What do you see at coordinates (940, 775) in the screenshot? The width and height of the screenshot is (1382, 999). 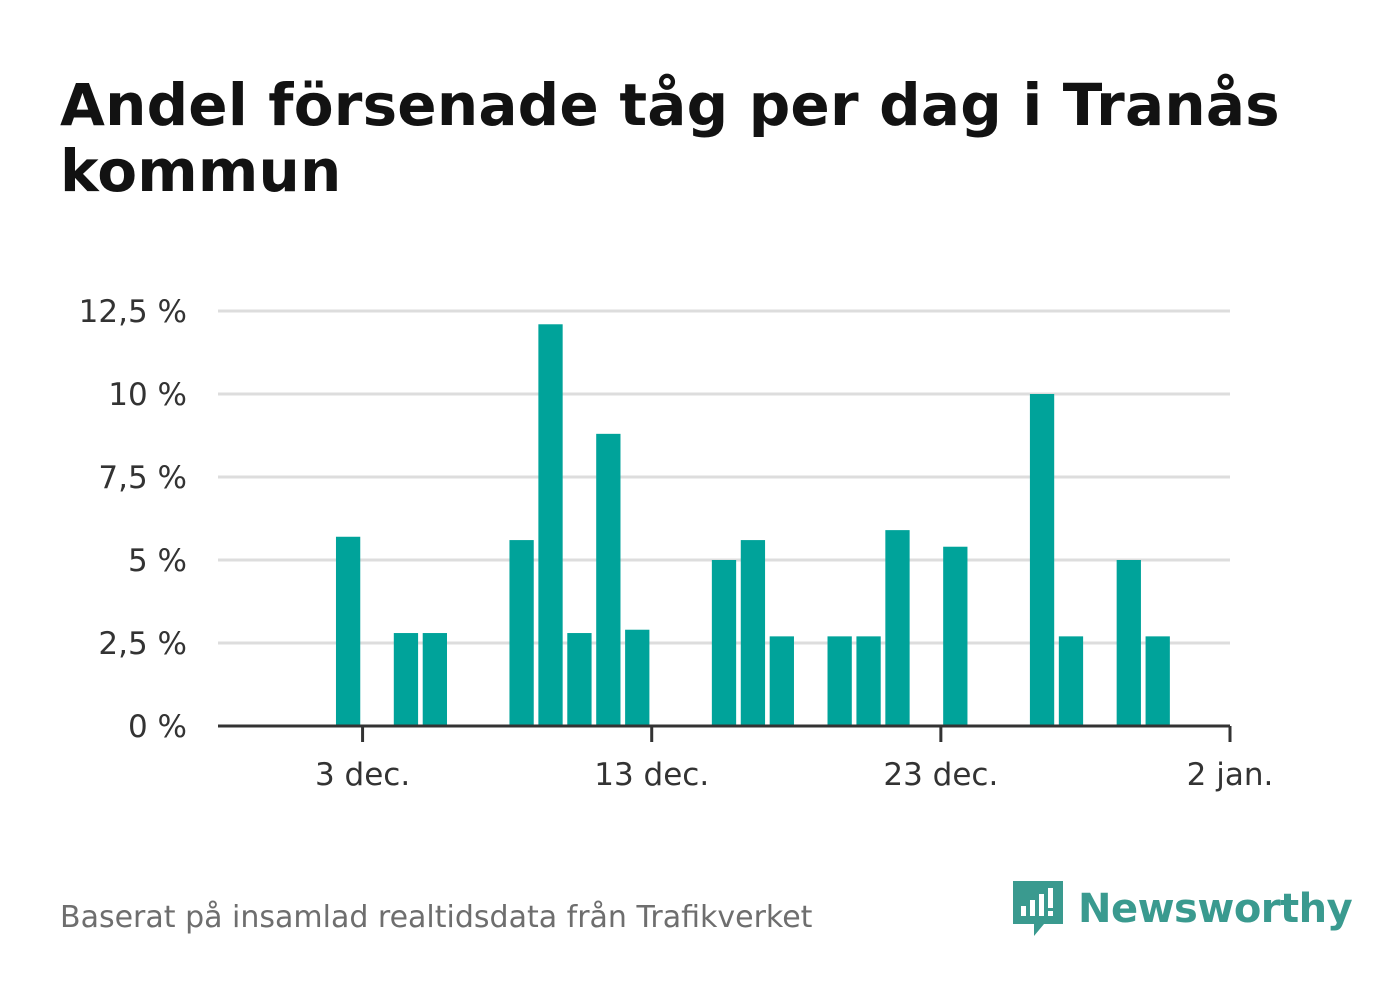 I see `x-tick-label: 23 dec.` at bounding box center [940, 775].